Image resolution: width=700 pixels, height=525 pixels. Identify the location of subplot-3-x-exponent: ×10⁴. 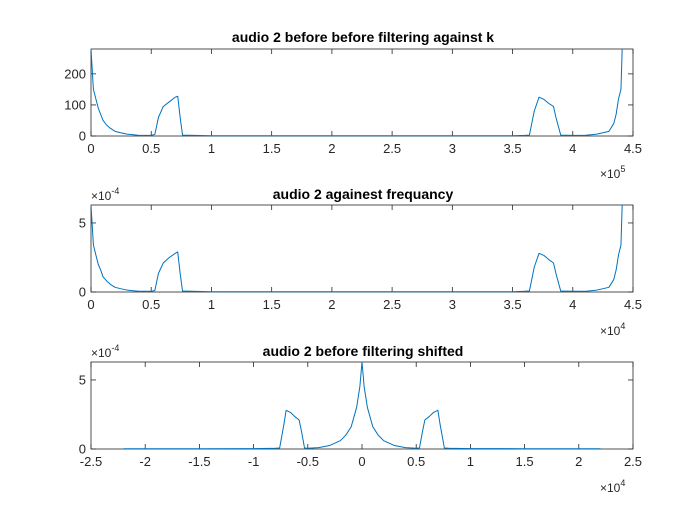
(612, 486).